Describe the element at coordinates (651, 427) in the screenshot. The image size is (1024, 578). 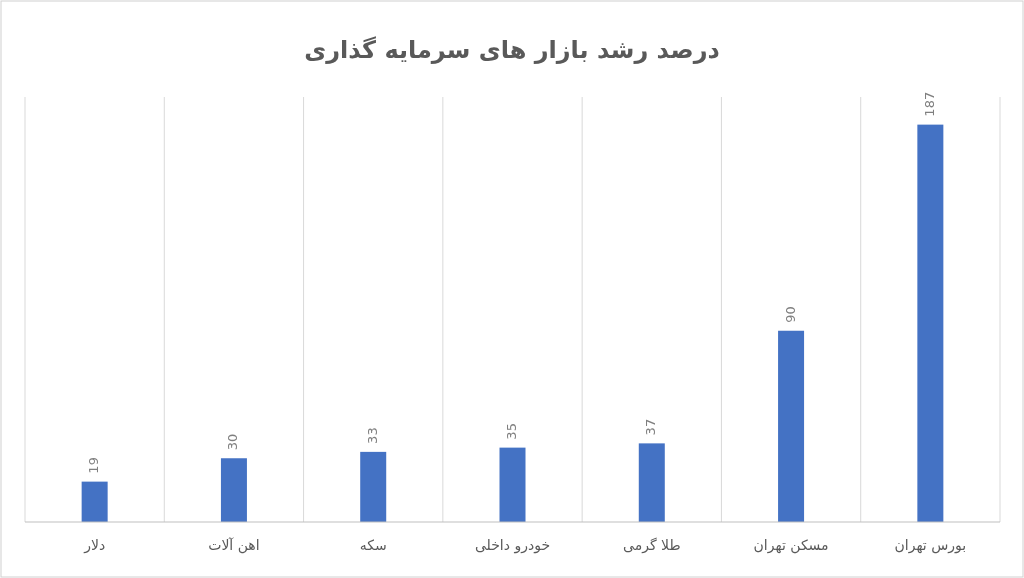
I see `data-label: 37` at that location.